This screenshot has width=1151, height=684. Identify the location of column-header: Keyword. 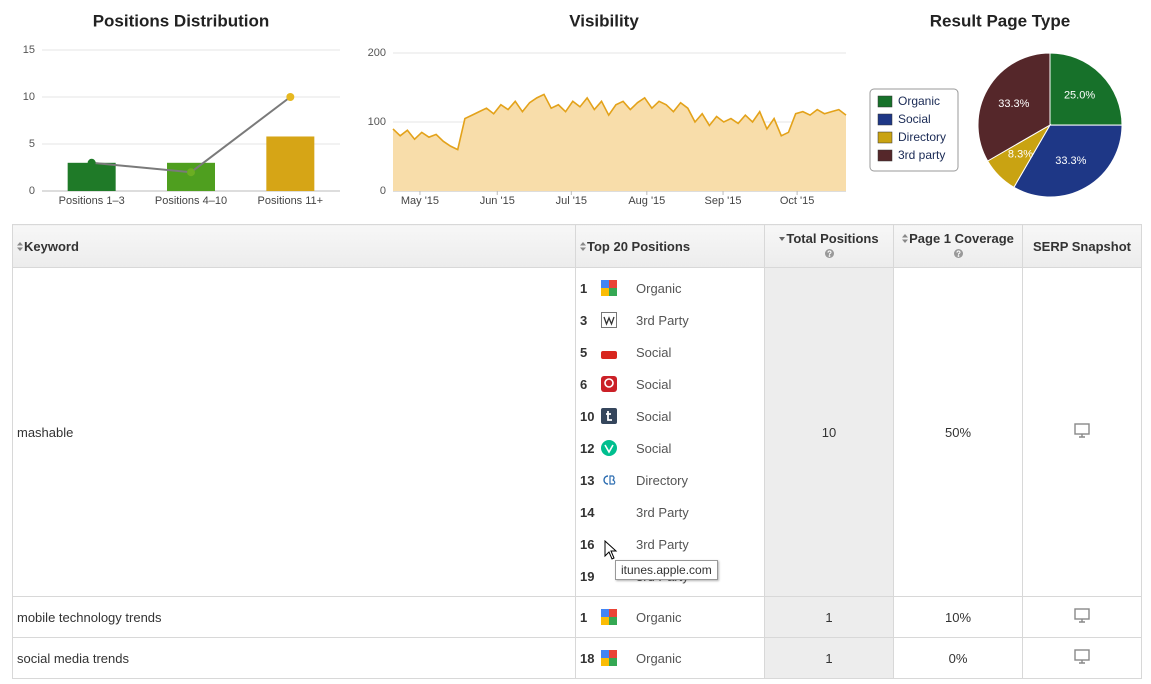
(294, 246).